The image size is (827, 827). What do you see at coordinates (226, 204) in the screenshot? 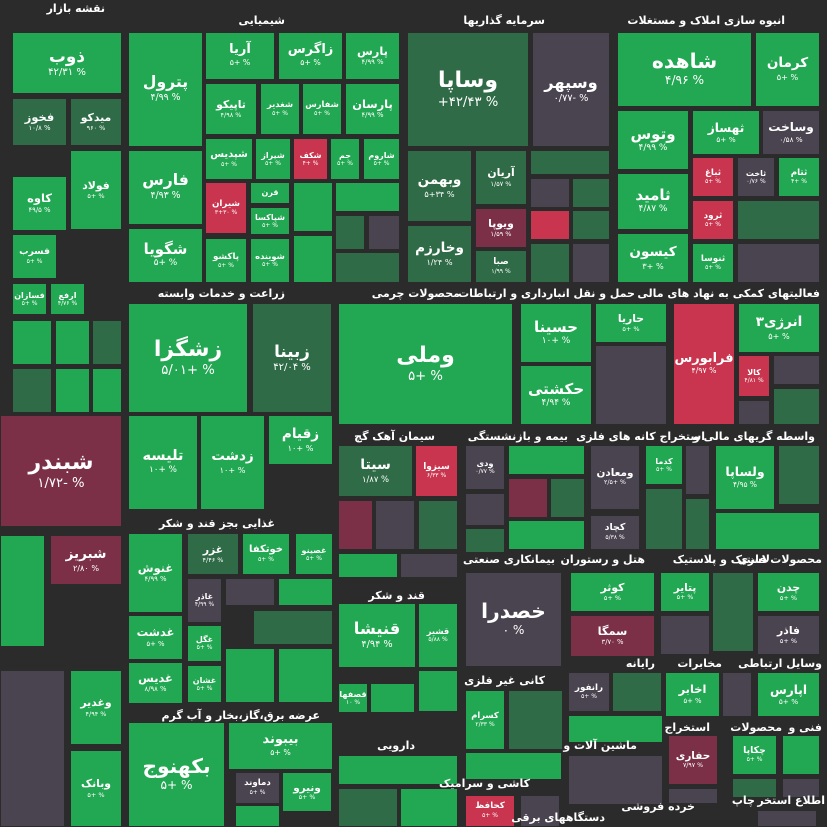
I see `stock-name: شیران` at bounding box center [226, 204].